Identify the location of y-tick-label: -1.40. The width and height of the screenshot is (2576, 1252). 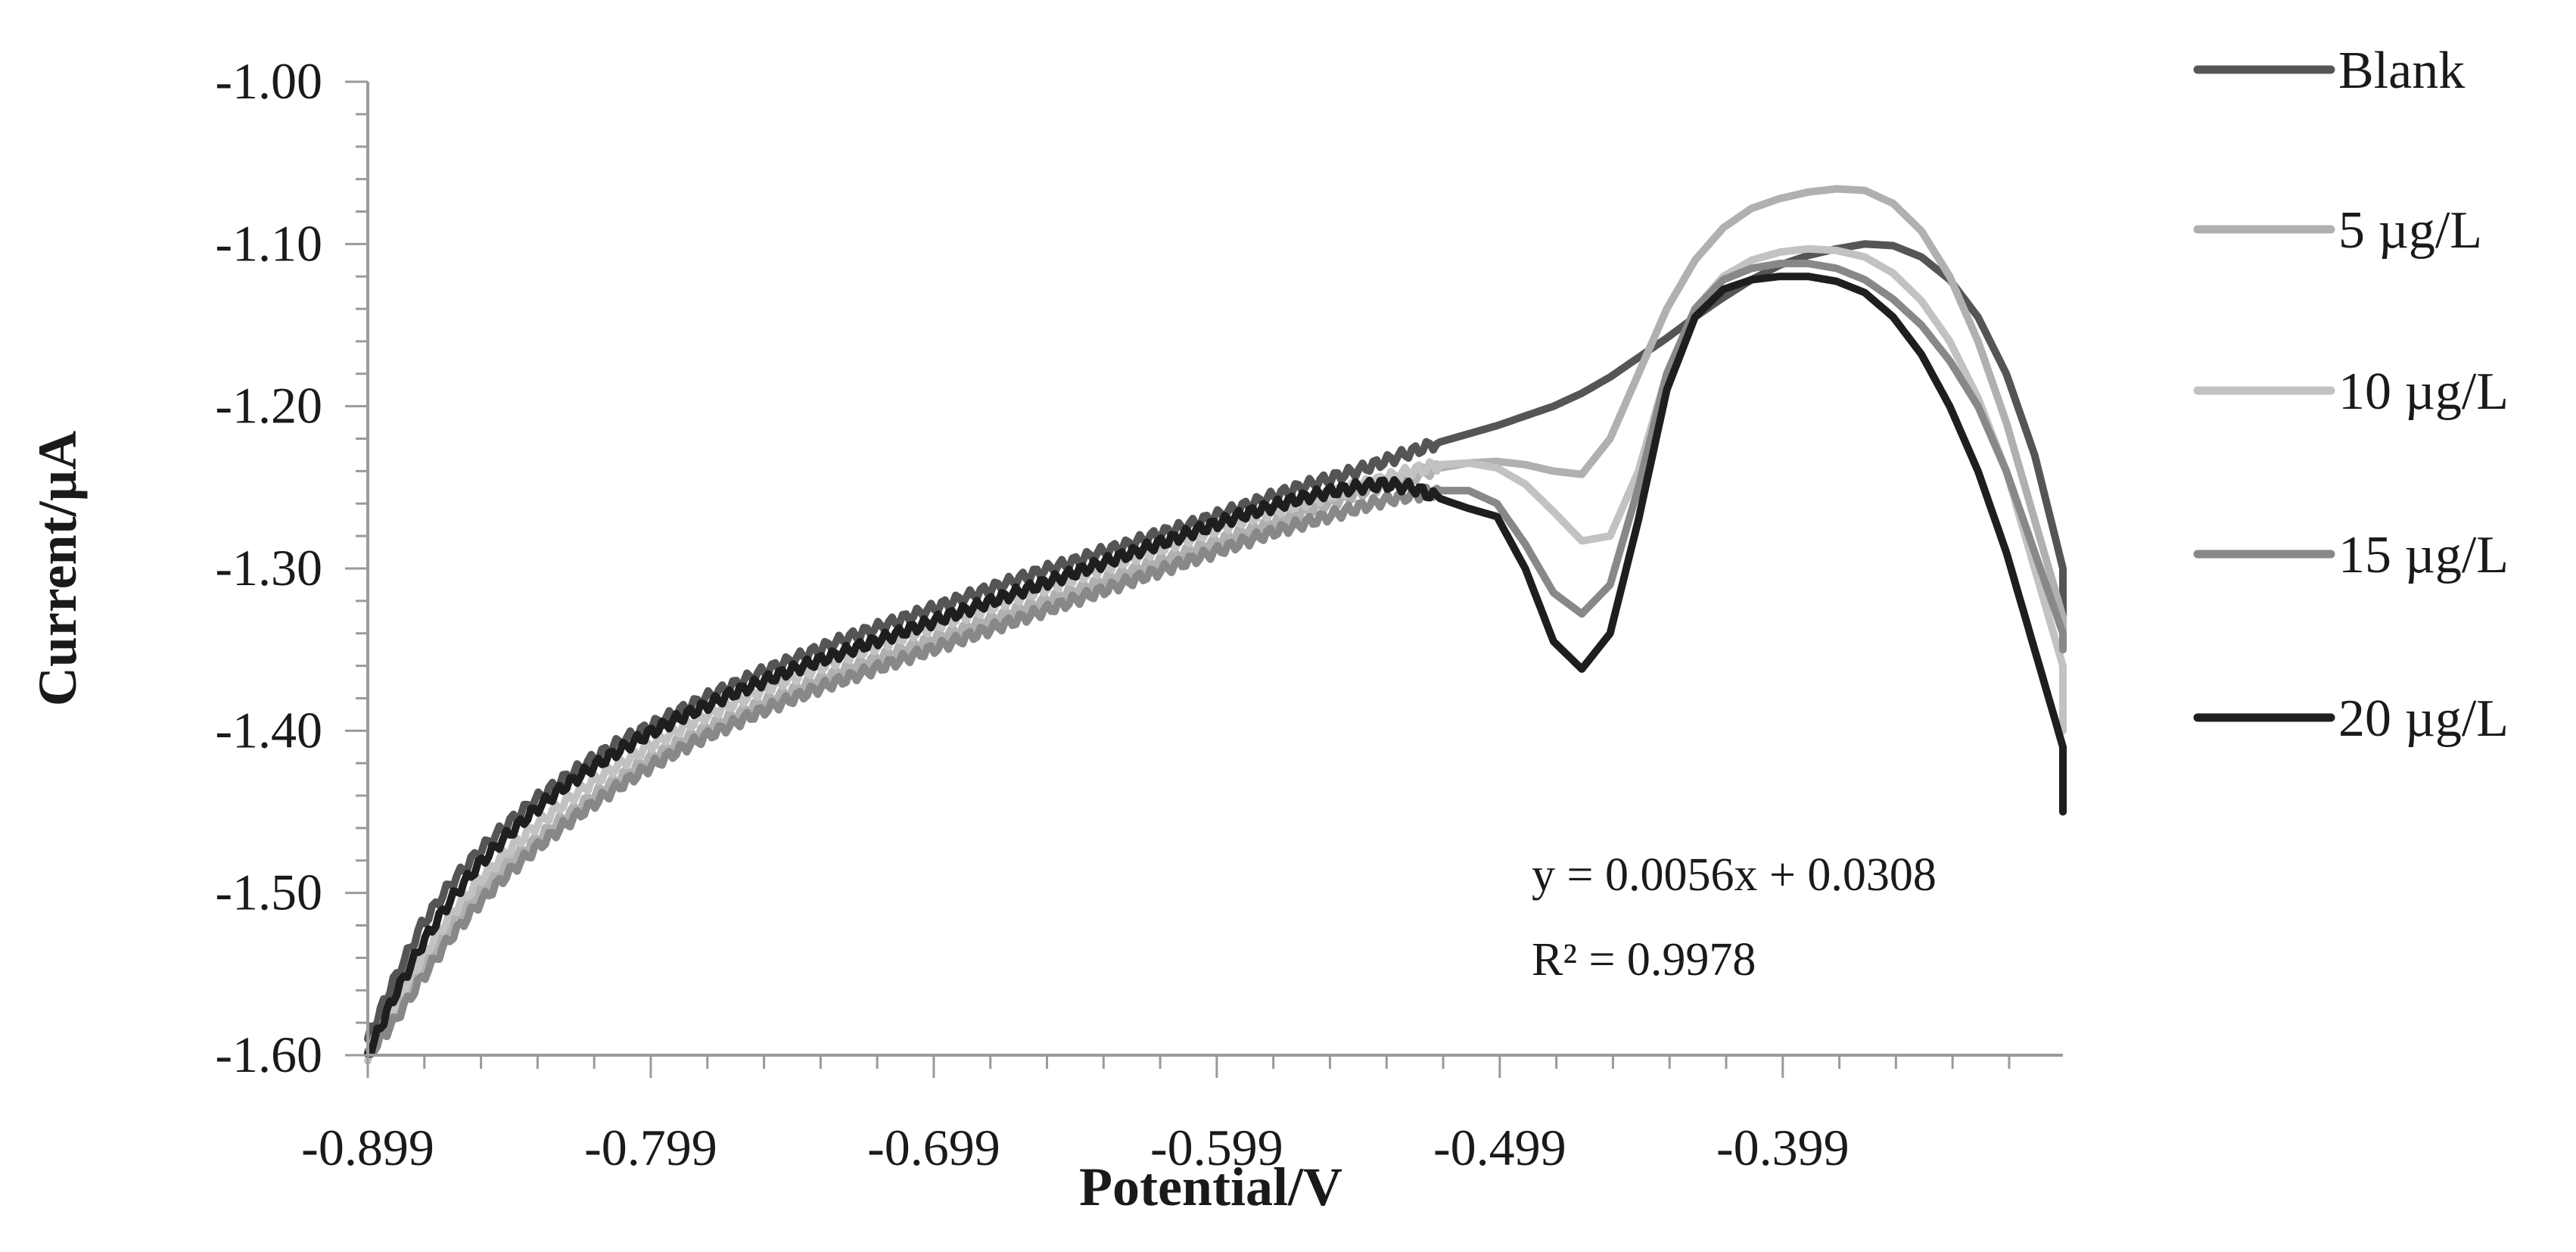
(268, 729).